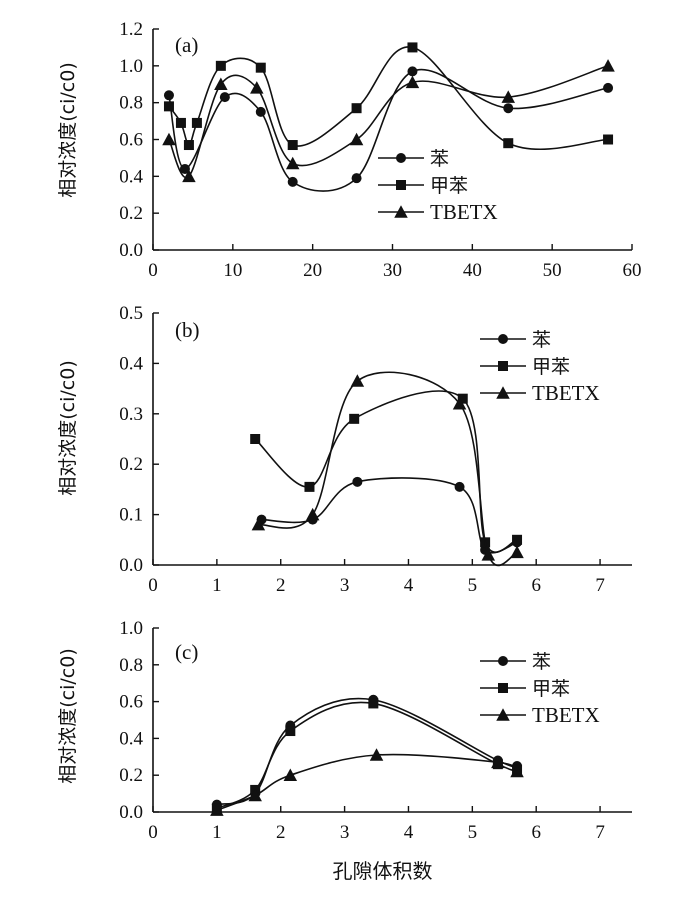 This screenshot has width=700, height=898. What do you see at coordinates (473, 585) in the screenshot?
I see `x-tick-label: 5` at bounding box center [473, 585].